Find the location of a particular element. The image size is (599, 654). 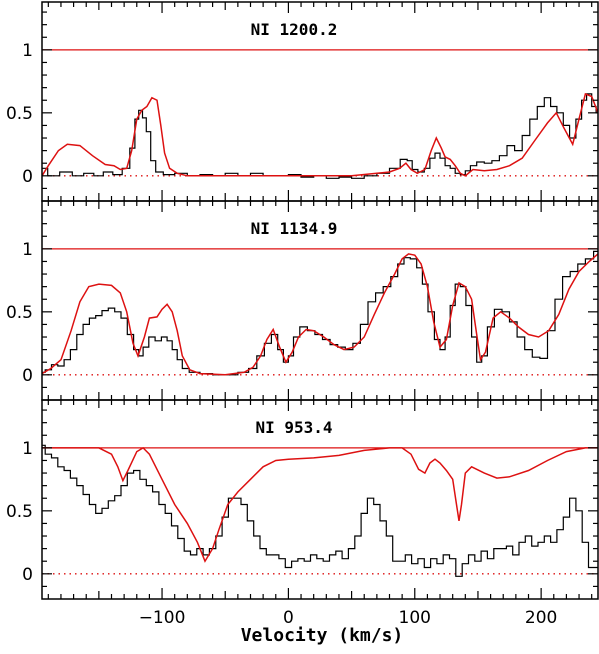

x-tick-label: −100 is located at coordinates (162, 618).